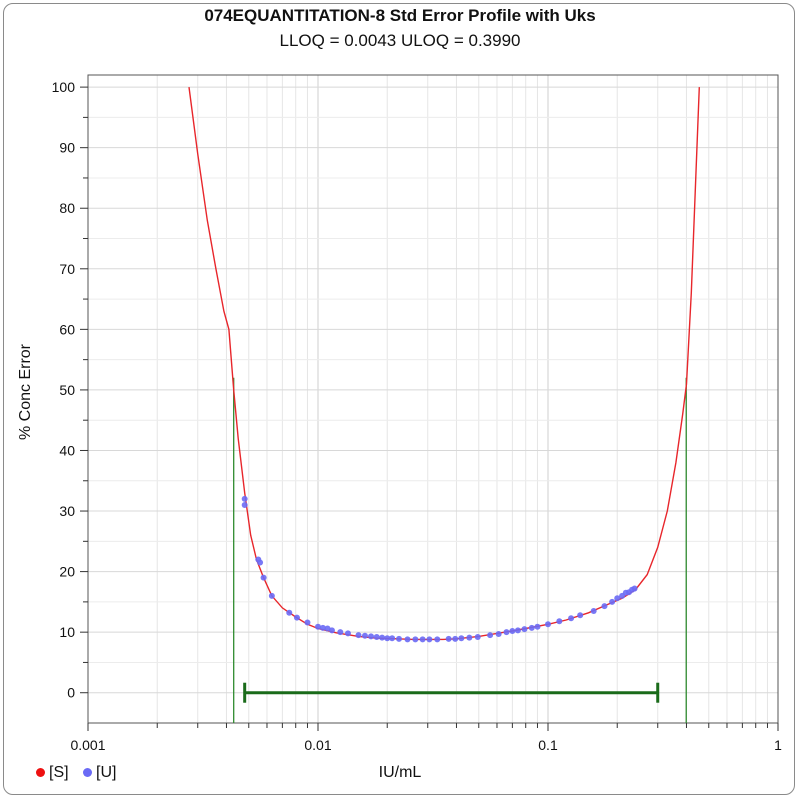  I want to click on x-tick: 1, so click(778, 745).